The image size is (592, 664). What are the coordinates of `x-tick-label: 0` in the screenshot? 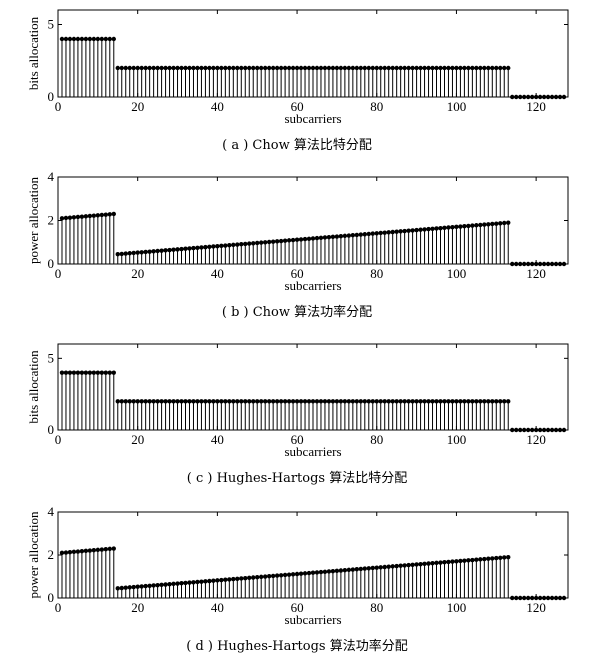 It's located at (58, 106).